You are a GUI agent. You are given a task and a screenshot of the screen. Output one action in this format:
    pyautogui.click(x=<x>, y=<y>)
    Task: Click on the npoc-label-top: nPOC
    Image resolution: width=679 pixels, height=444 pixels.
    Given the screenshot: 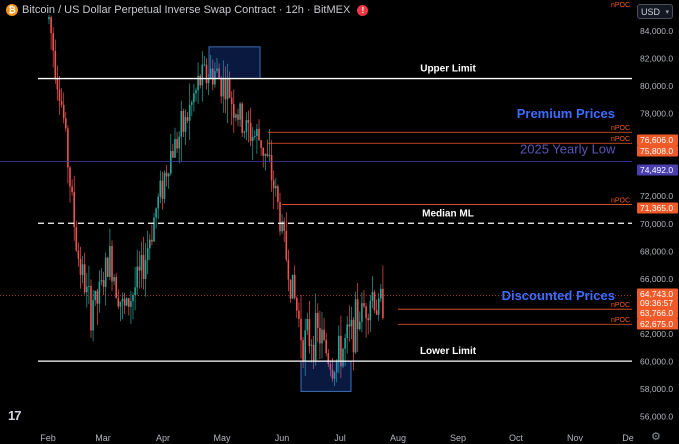 What is the action you would take?
    pyautogui.click(x=620, y=5)
    